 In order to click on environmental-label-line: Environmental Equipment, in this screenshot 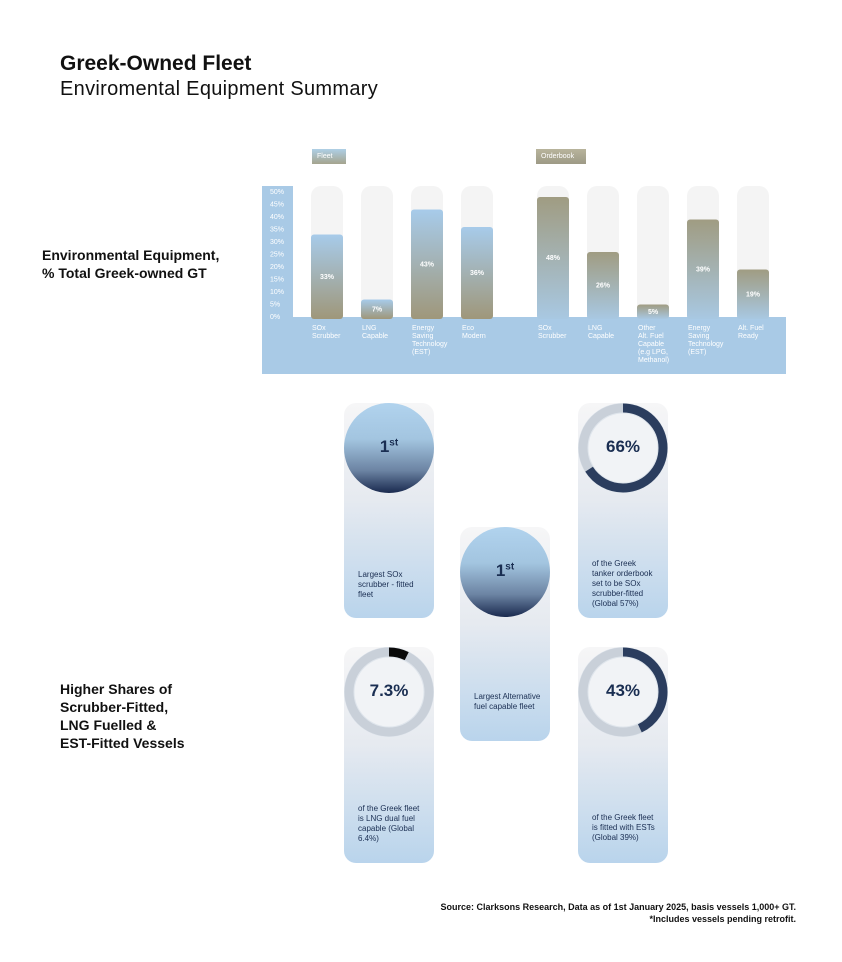, I will do `click(131, 255)`.